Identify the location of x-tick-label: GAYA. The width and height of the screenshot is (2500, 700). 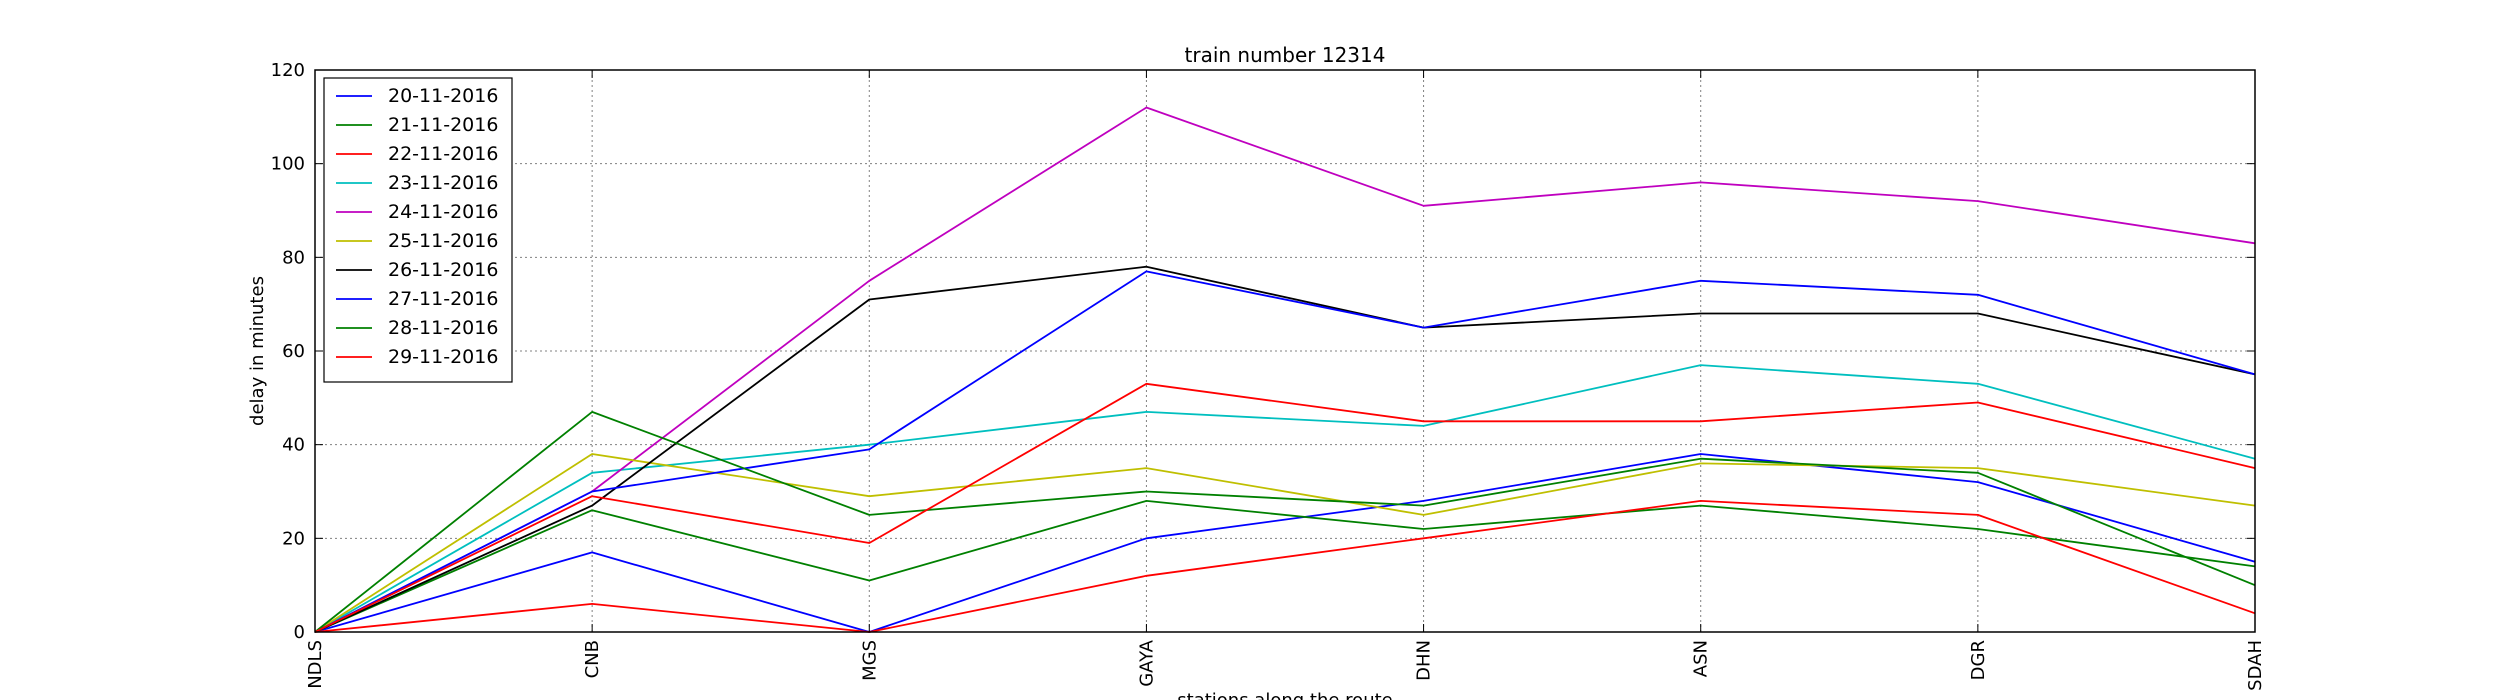
(1146, 662).